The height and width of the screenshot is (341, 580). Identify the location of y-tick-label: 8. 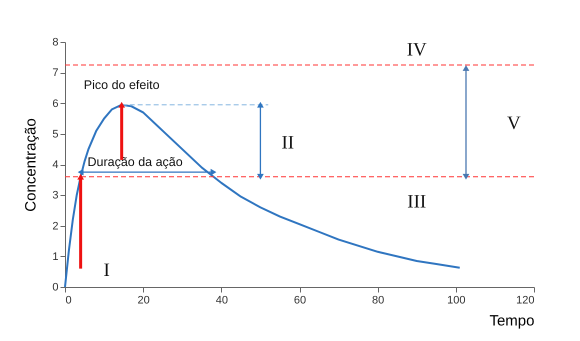
(55, 42).